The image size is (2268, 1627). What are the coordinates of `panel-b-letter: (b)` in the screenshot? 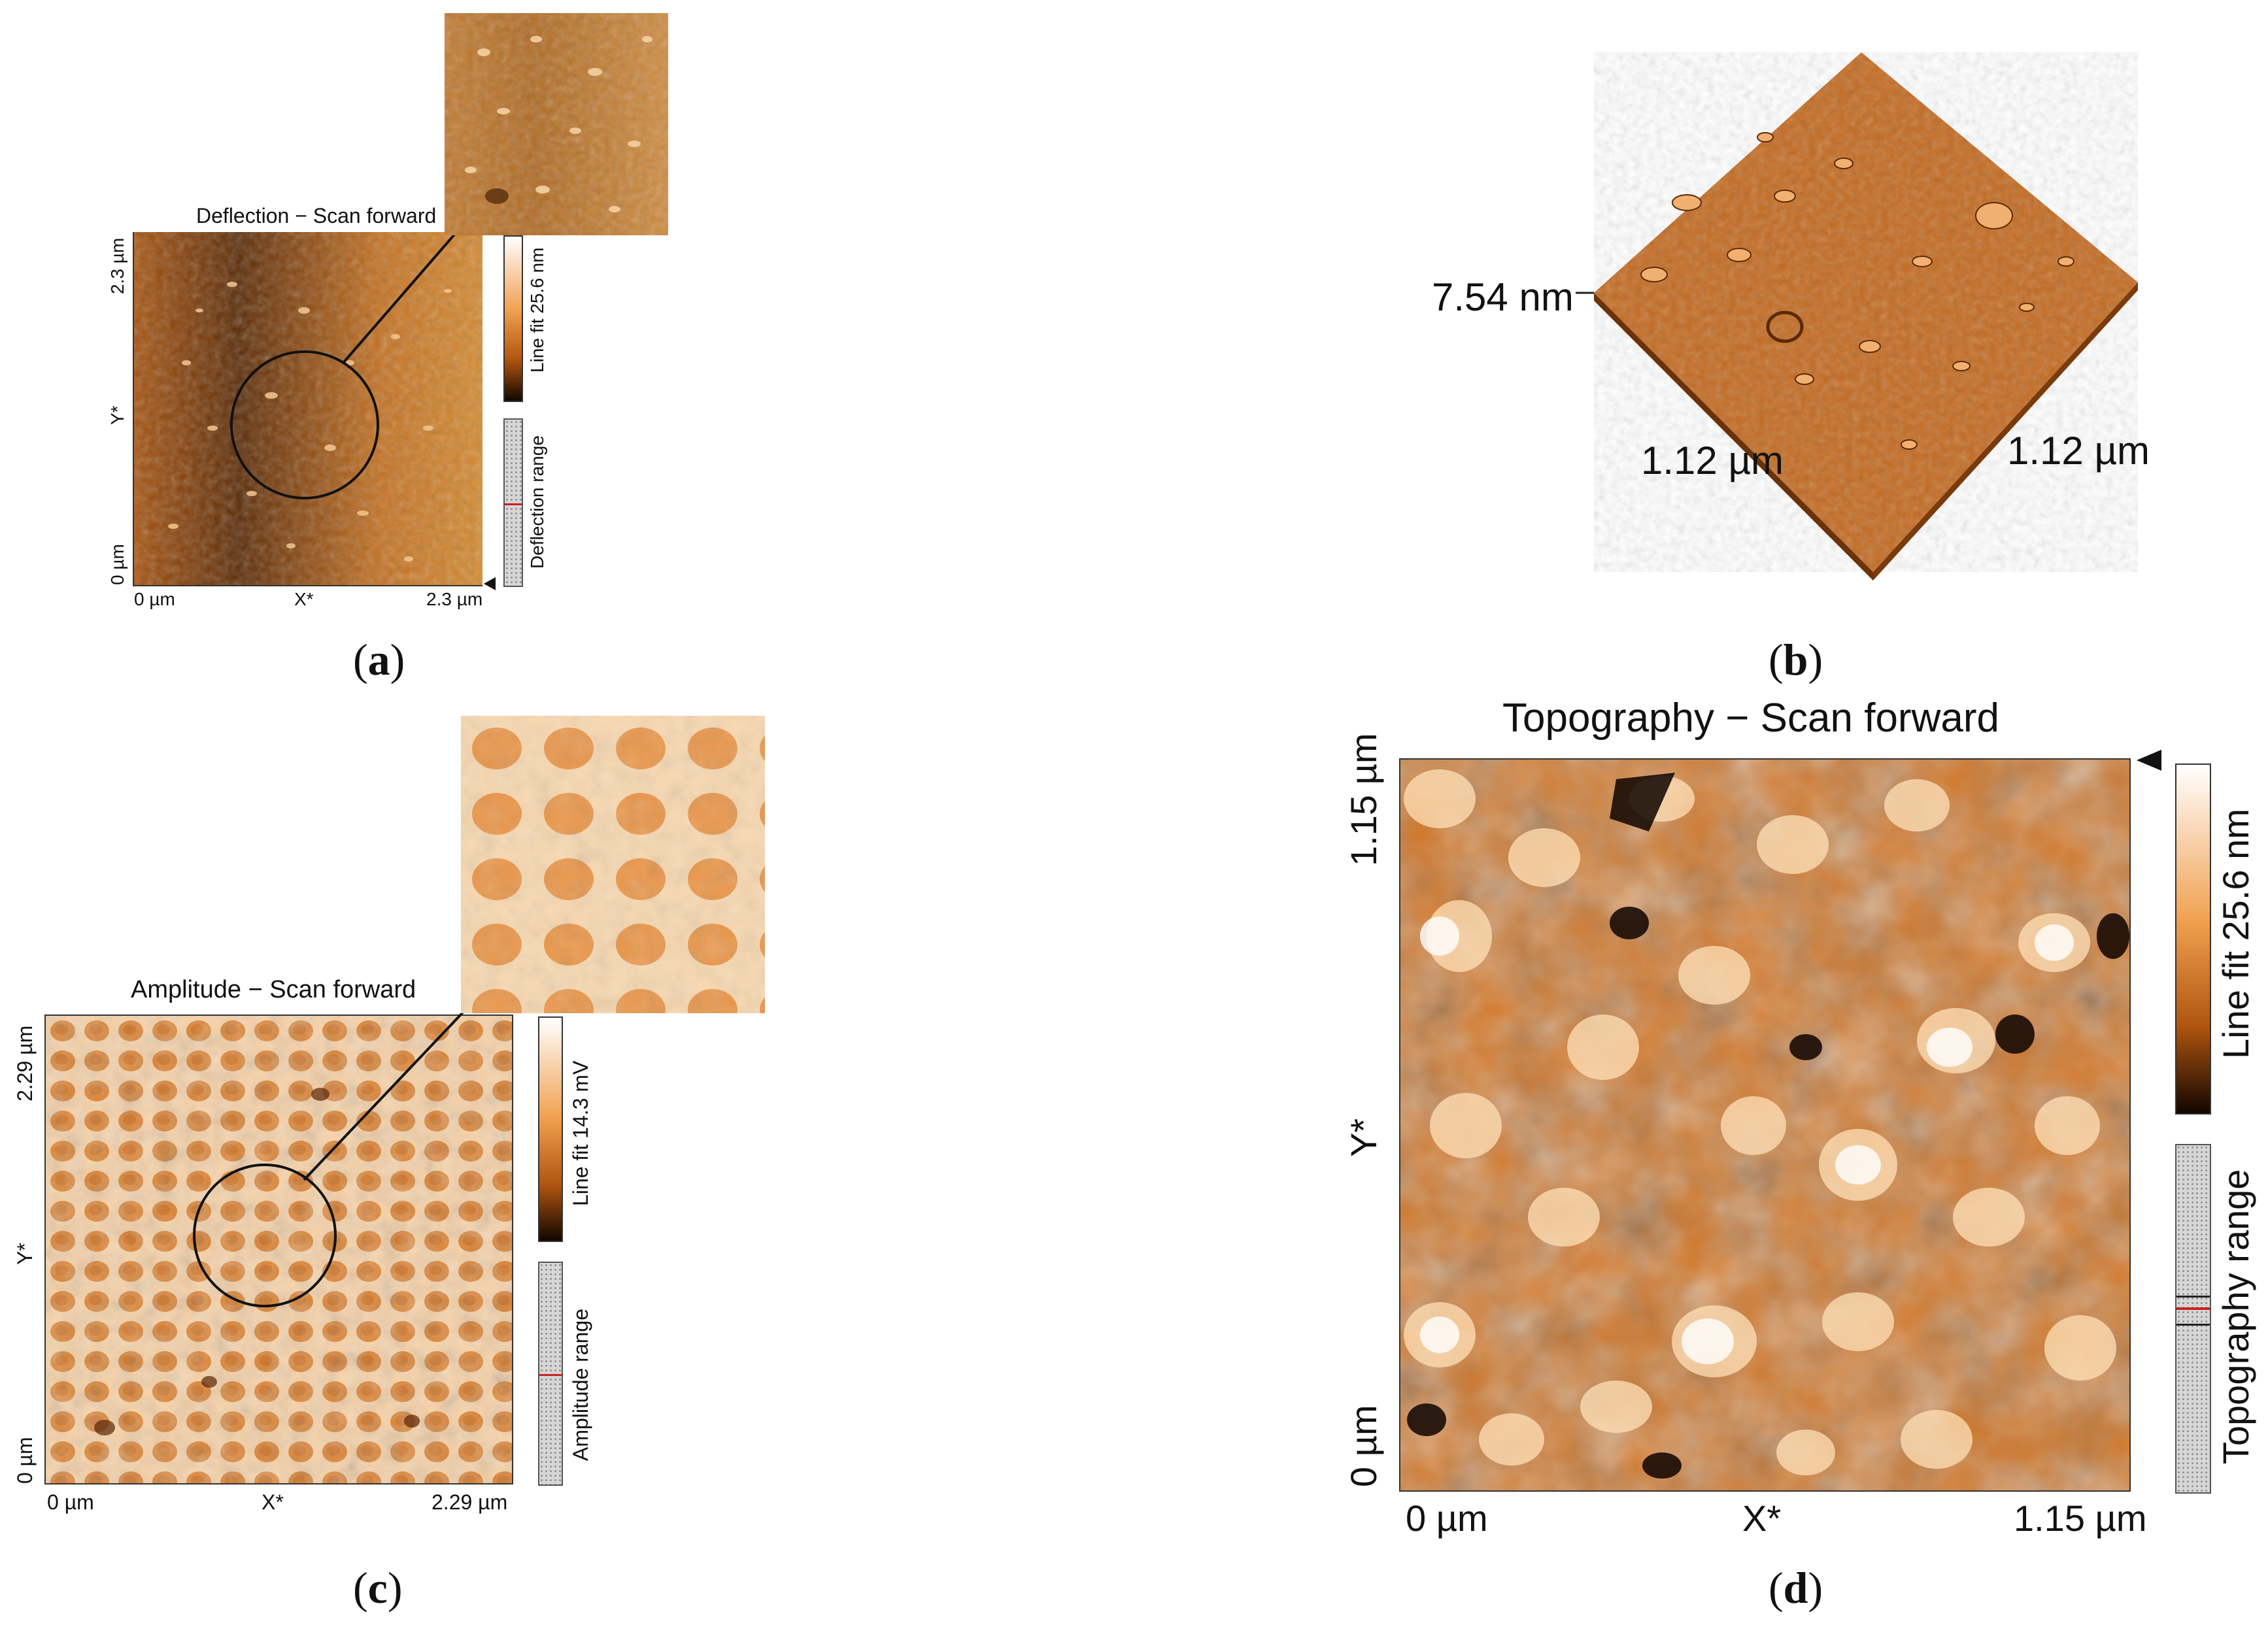 It's located at (1796, 659).